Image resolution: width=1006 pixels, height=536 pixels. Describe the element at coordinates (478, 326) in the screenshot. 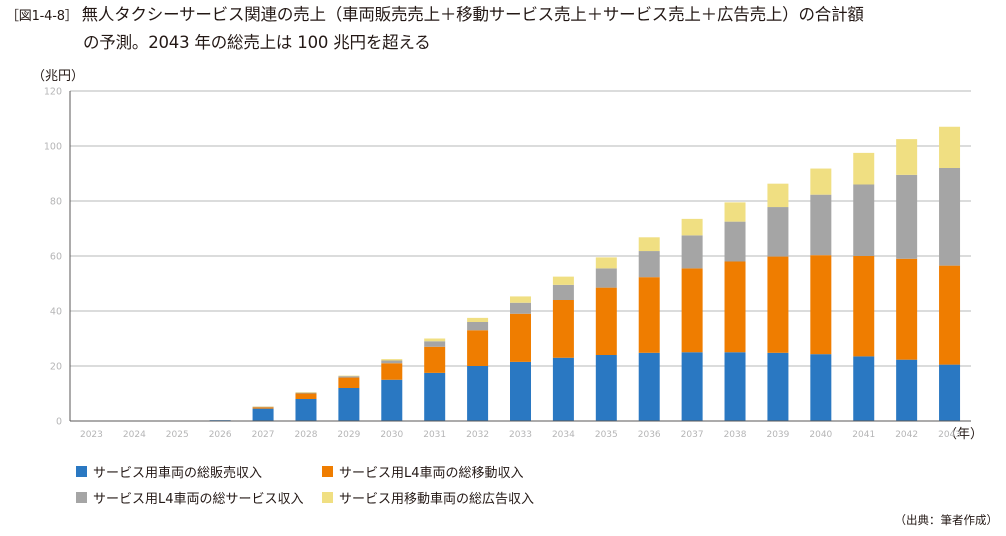

I see `bar-segment-2032-s2` at that location.